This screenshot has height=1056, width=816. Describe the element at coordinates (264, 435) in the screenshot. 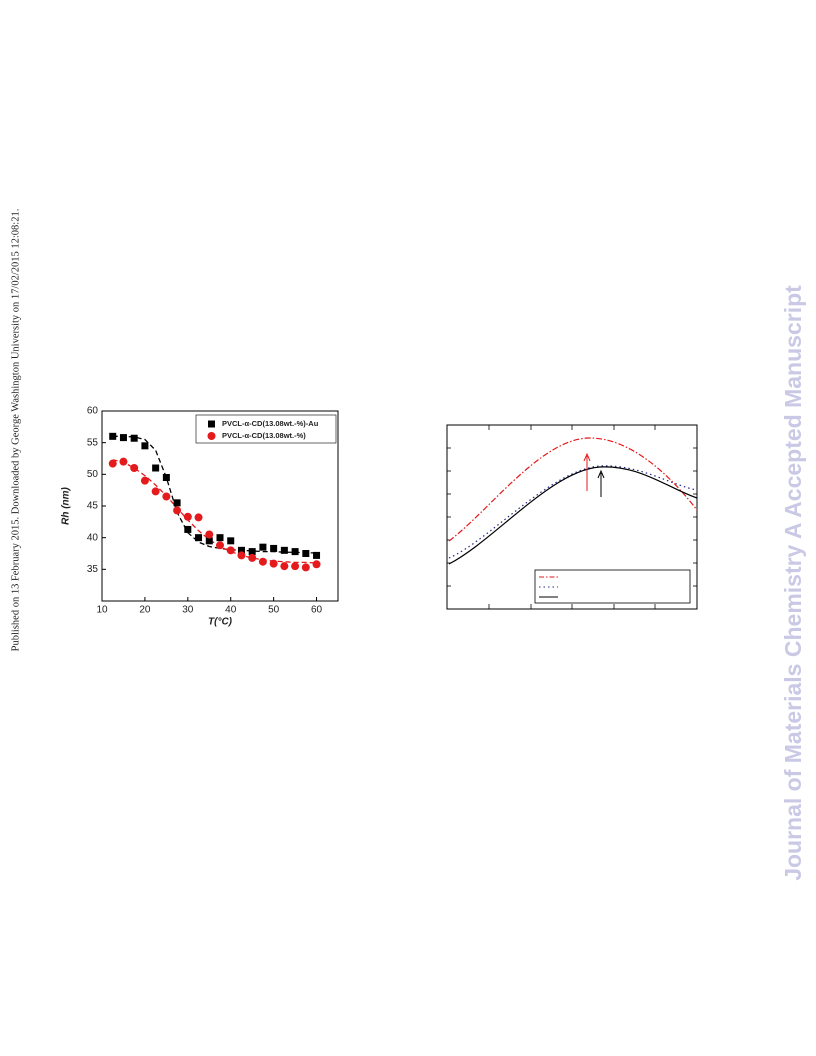

I see `legend-label: PVCL-α-CD(13.08wt.-%)` at that location.